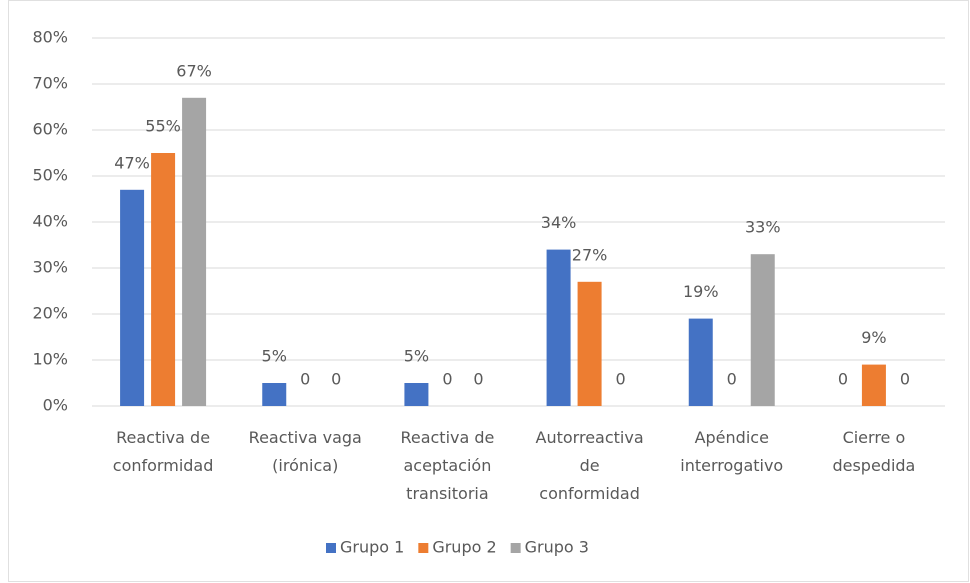  What do you see at coordinates (873, 337) in the screenshot?
I see `data-label: 9%` at bounding box center [873, 337].